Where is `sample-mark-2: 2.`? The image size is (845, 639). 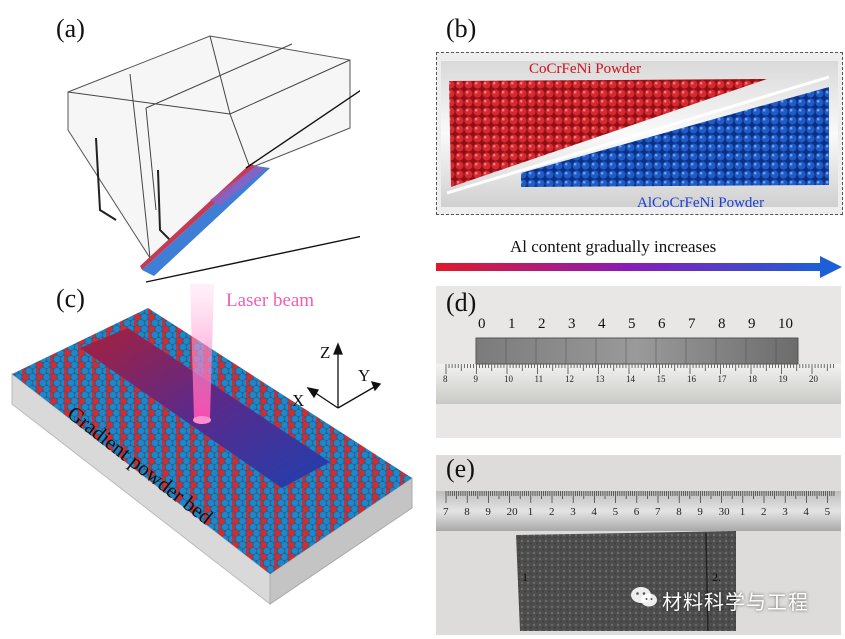
sample-mark-2: 2. is located at coordinates (716, 577).